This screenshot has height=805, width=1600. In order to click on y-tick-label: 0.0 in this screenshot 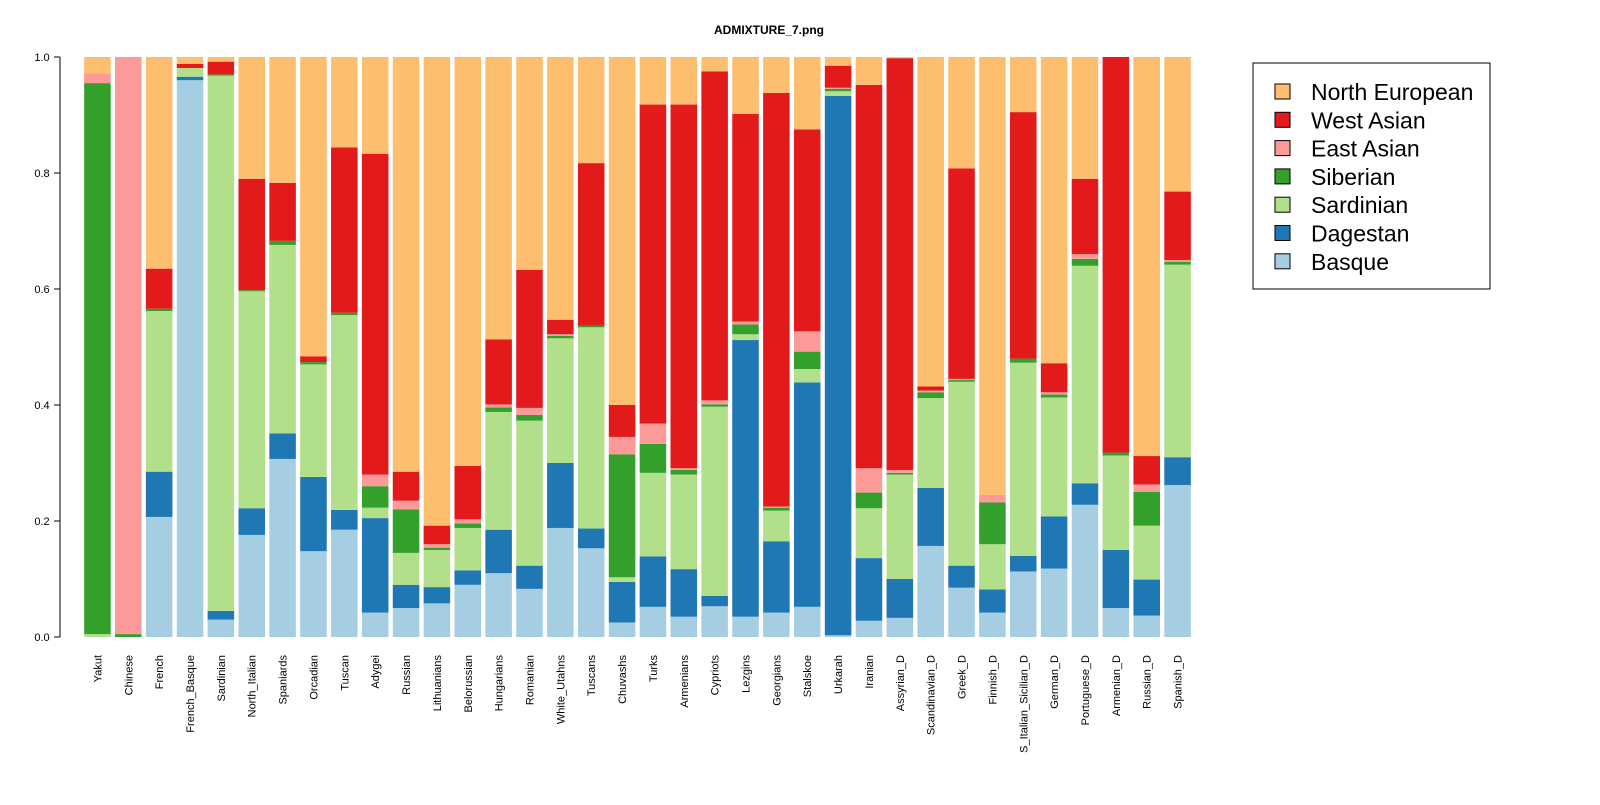, I will do `click(41, 638)`.